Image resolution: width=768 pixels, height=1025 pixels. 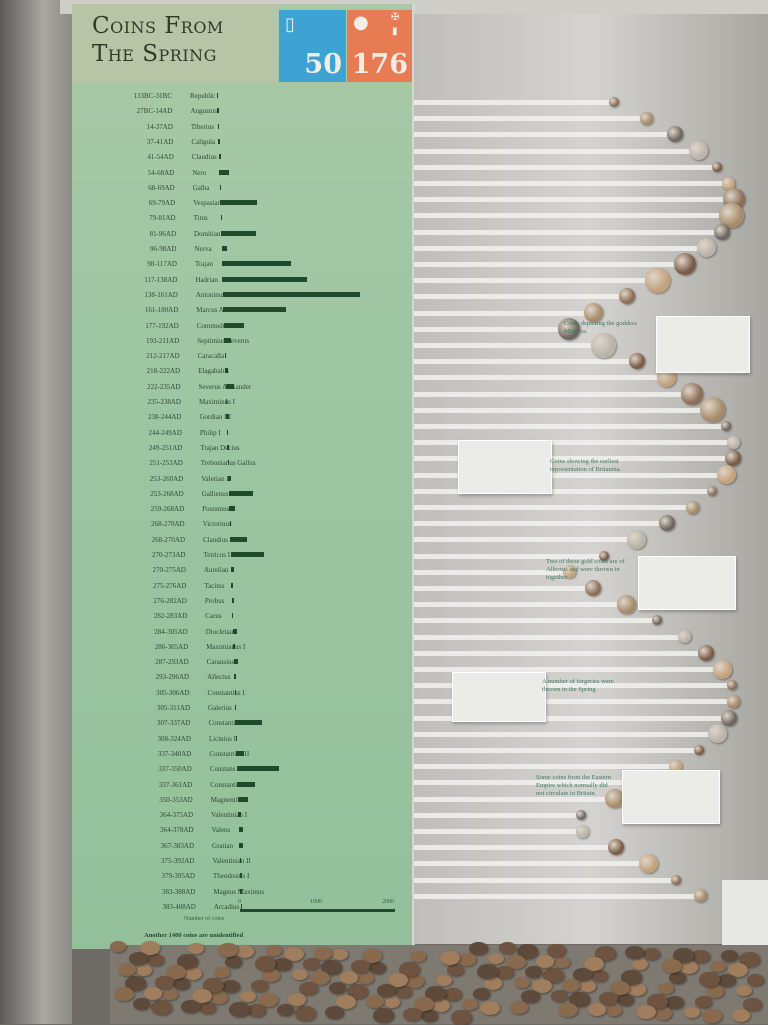 What do you see at coordinates (439, 983) in the screenshot?
I see `coin-pile-tray` at bounding box center [439, 983].